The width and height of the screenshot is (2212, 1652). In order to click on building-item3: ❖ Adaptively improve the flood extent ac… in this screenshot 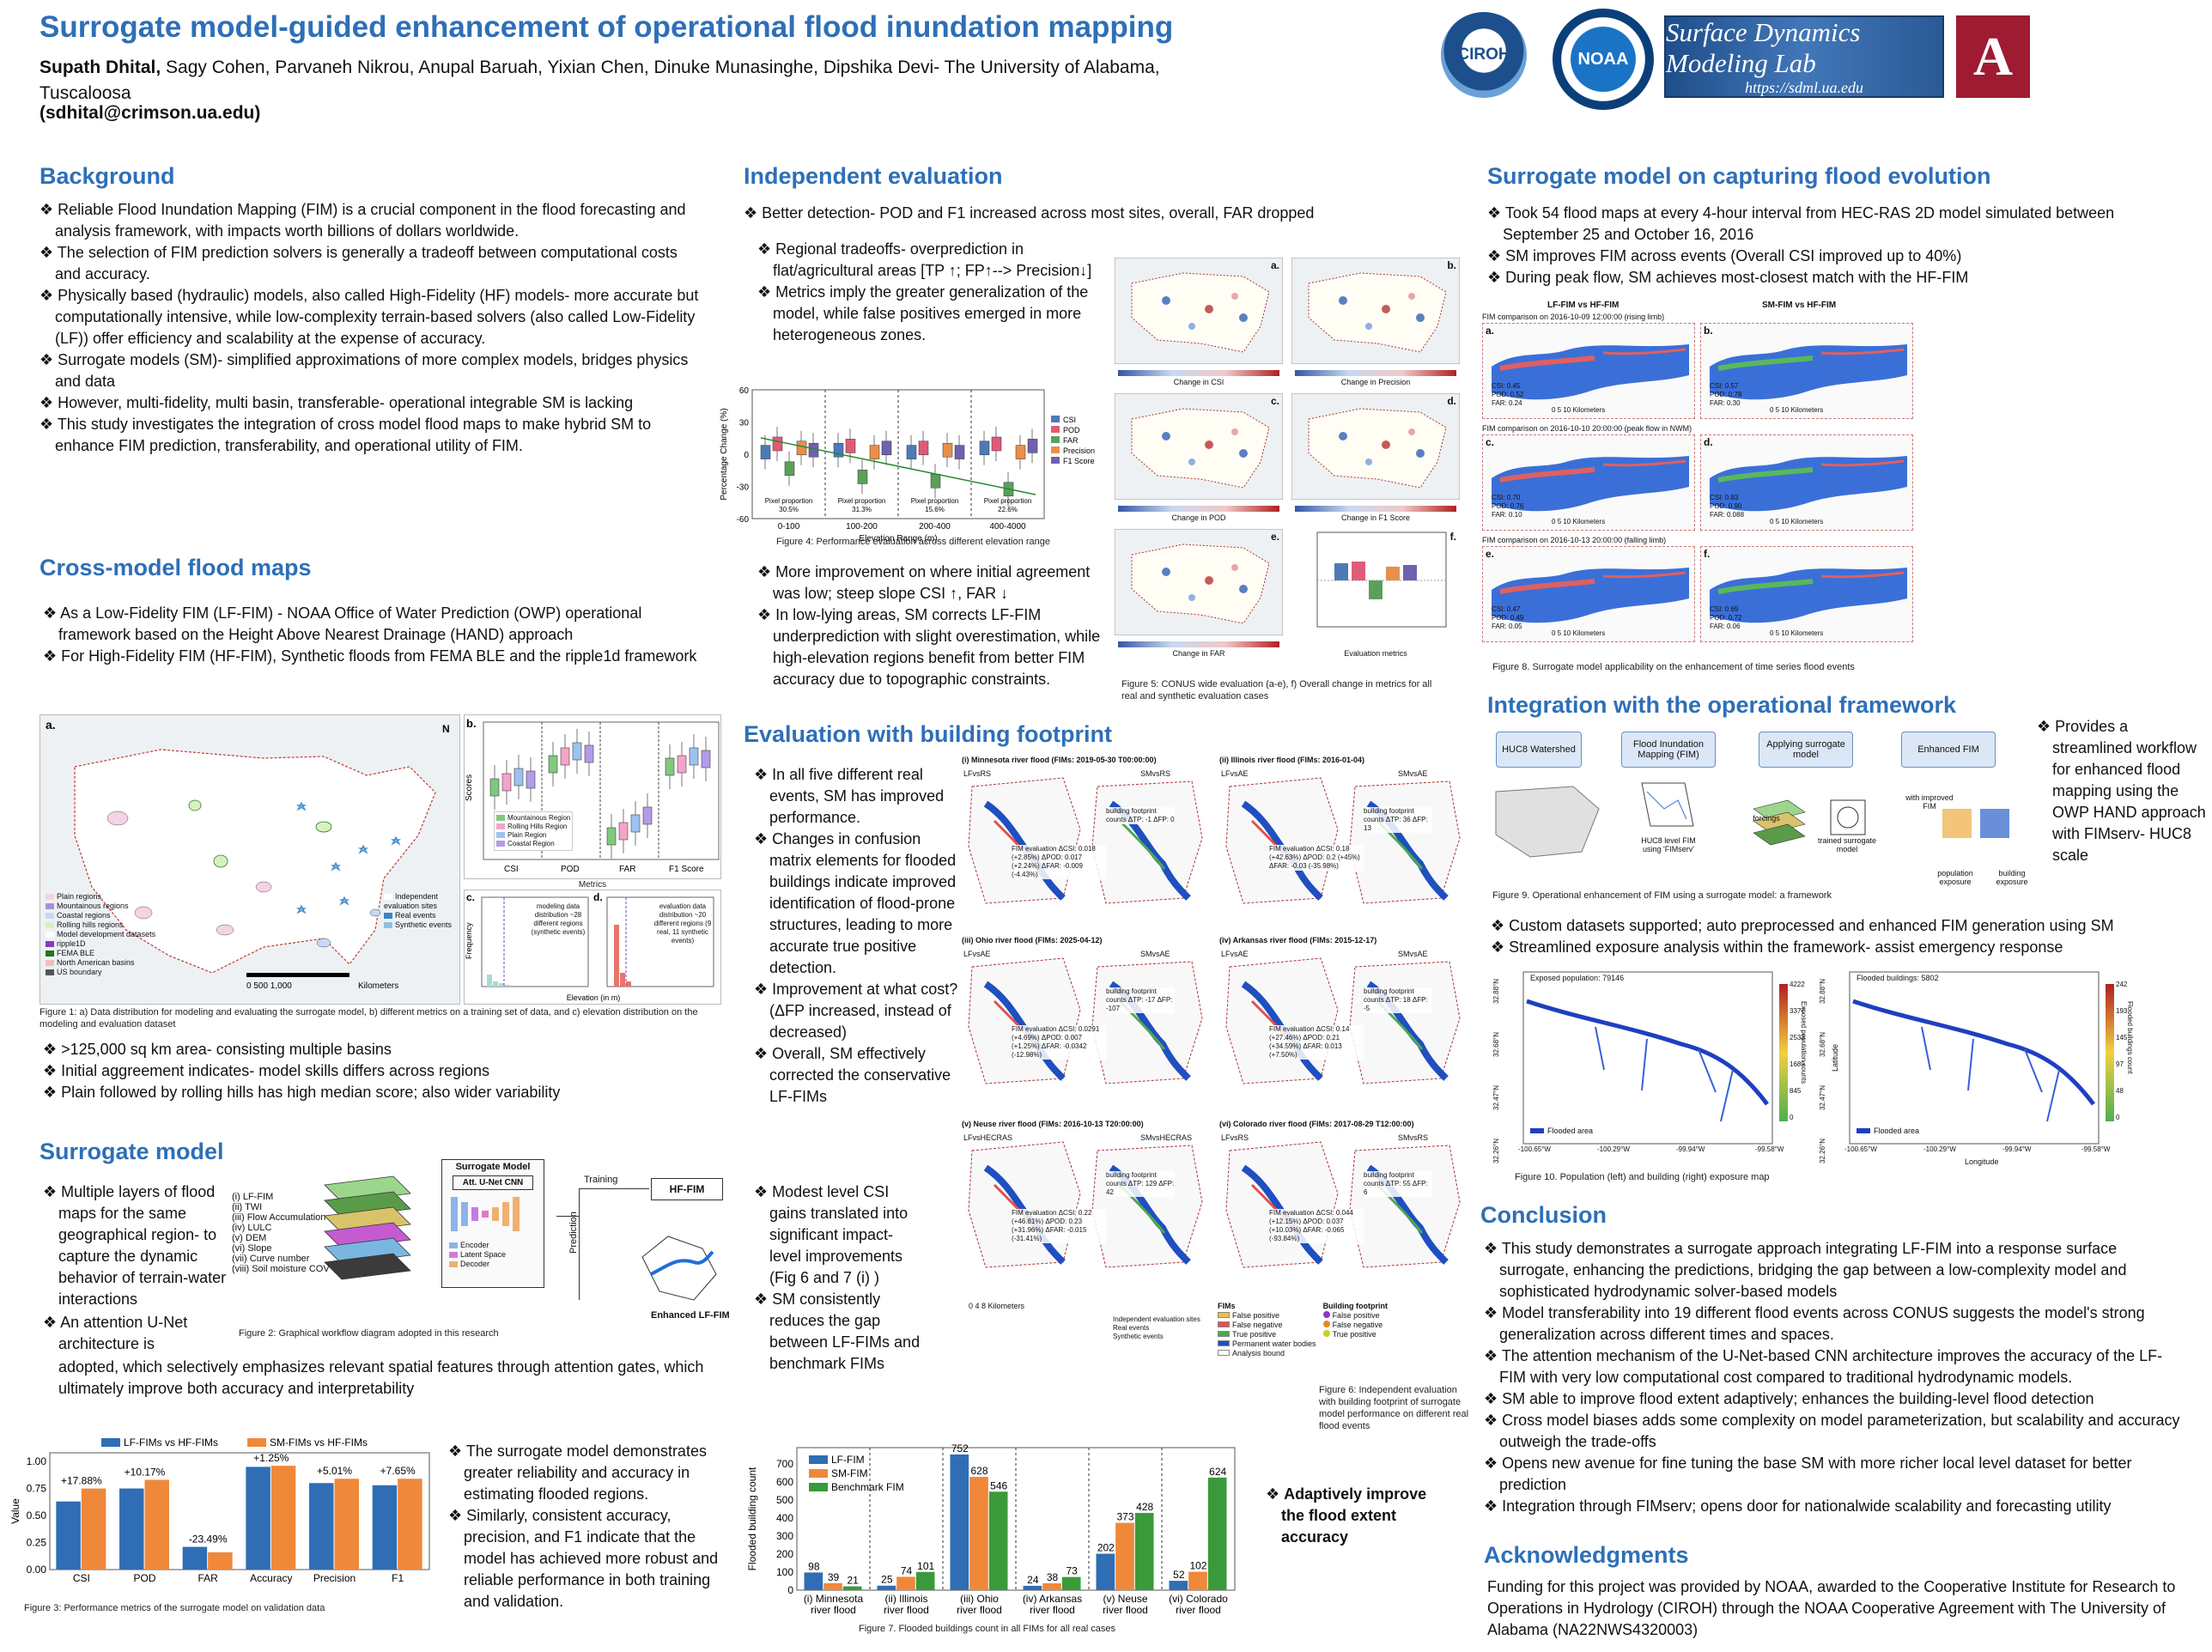, I will do `click(1347, 1515)`.